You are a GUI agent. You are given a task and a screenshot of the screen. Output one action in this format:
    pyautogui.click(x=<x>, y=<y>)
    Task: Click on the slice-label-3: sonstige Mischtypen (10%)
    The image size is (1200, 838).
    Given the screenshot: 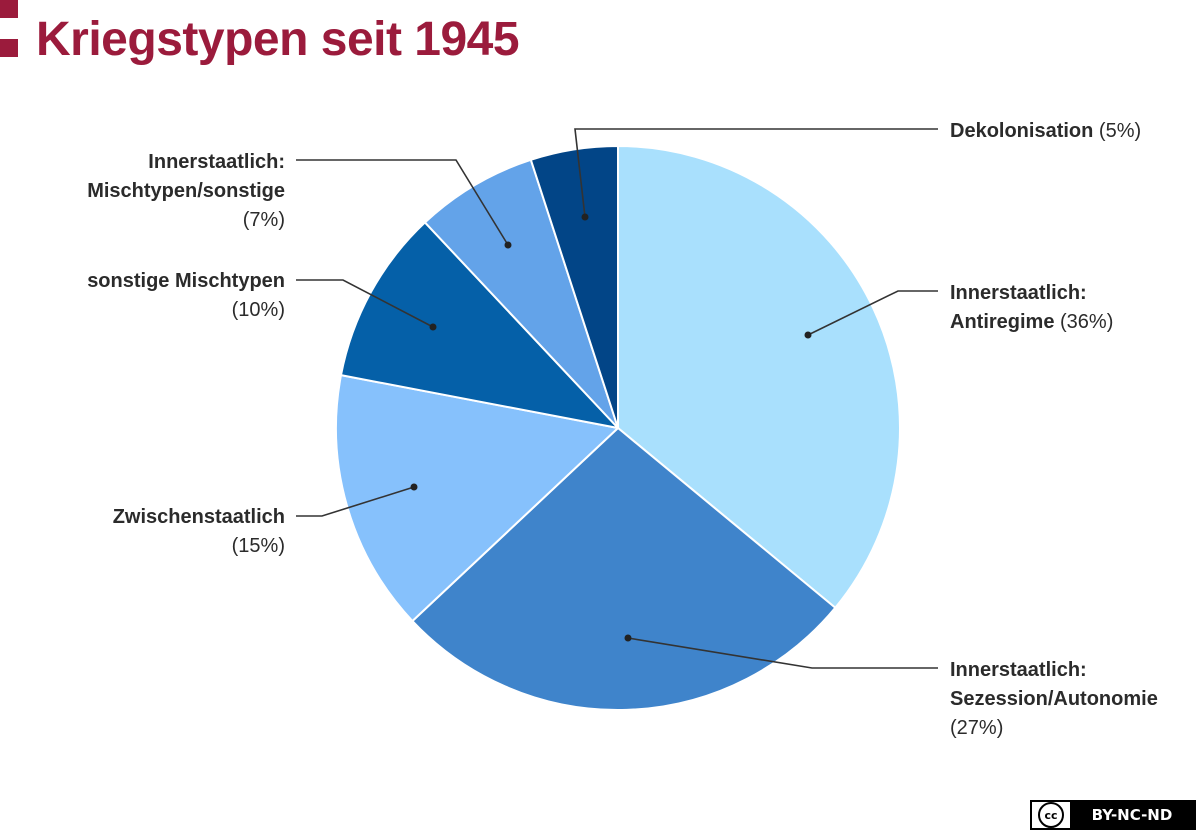 What is the action you would take?
    pyautogui.click(x=186, y=295)
    